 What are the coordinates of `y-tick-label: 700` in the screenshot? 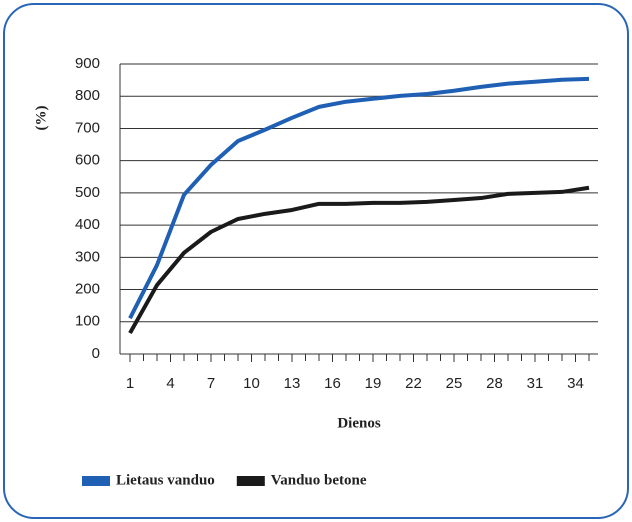 It's located at (87, 127).